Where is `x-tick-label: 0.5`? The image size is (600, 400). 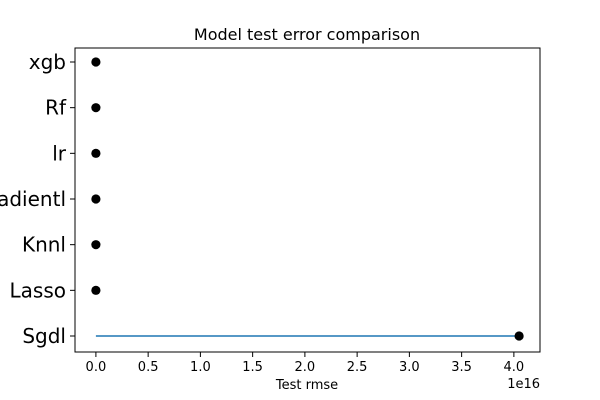
x-tick-label: 0.5 is located at coordinates (148, 367).